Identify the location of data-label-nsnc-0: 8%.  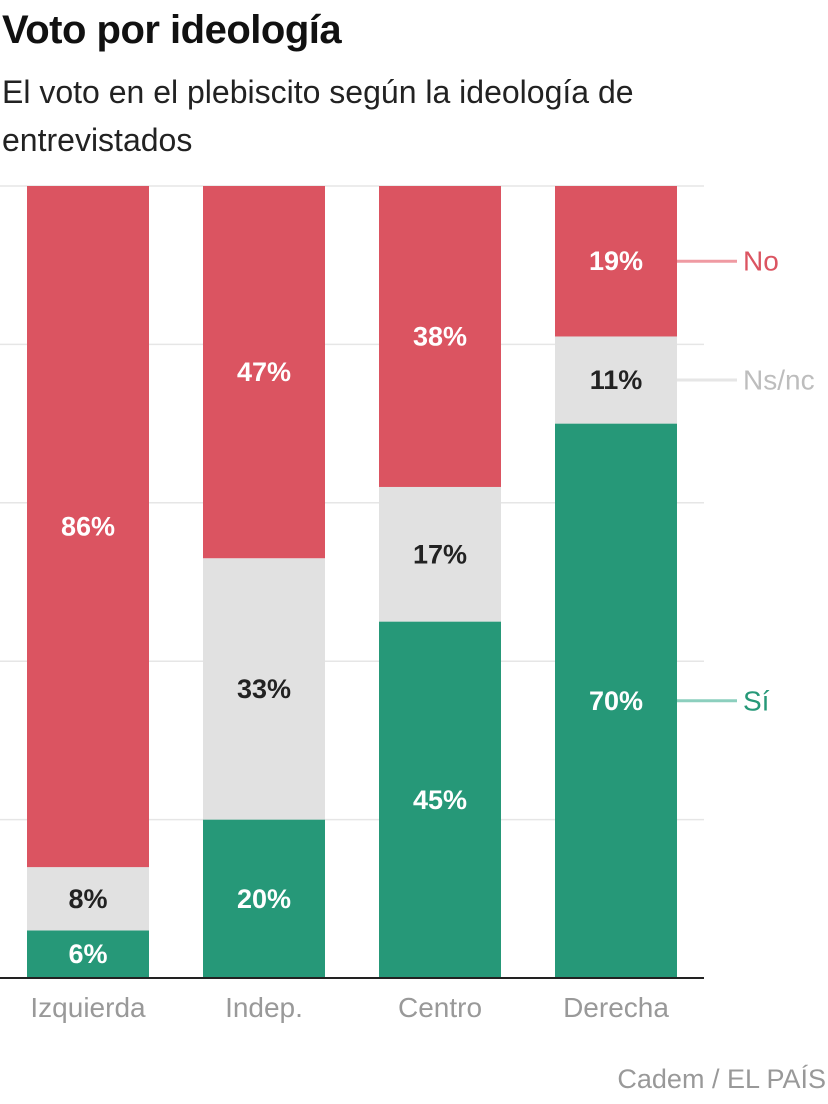
(87, 899).